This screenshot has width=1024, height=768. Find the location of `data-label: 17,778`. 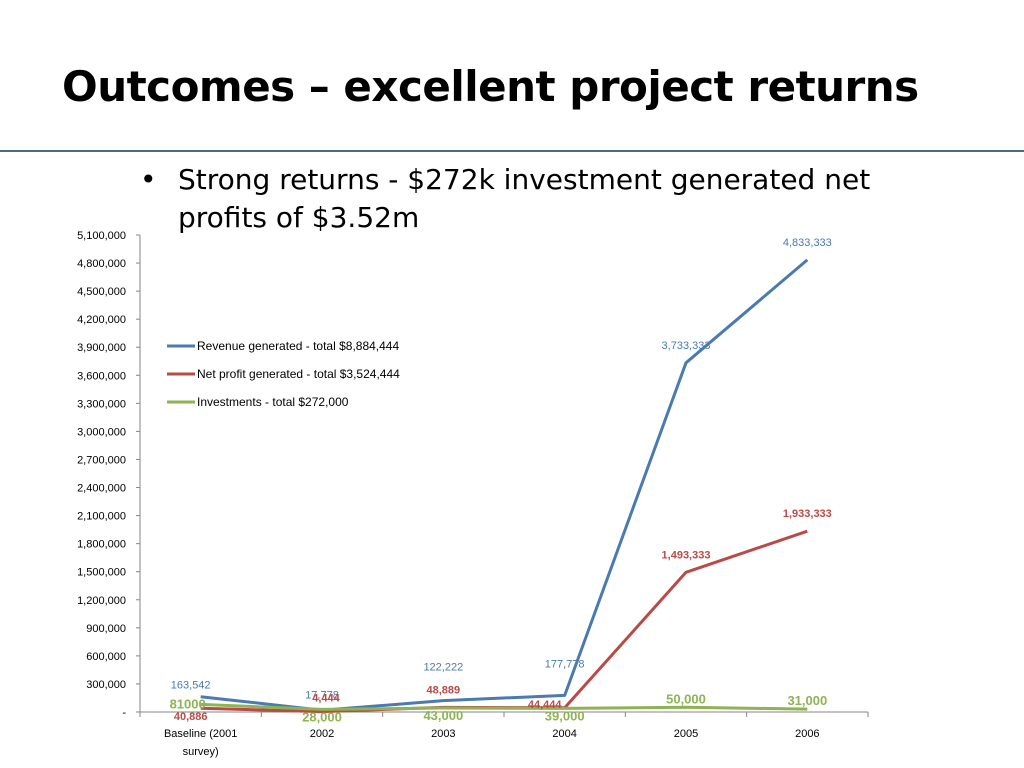

data-label: 17,778 is located at coordinates (322, 695).